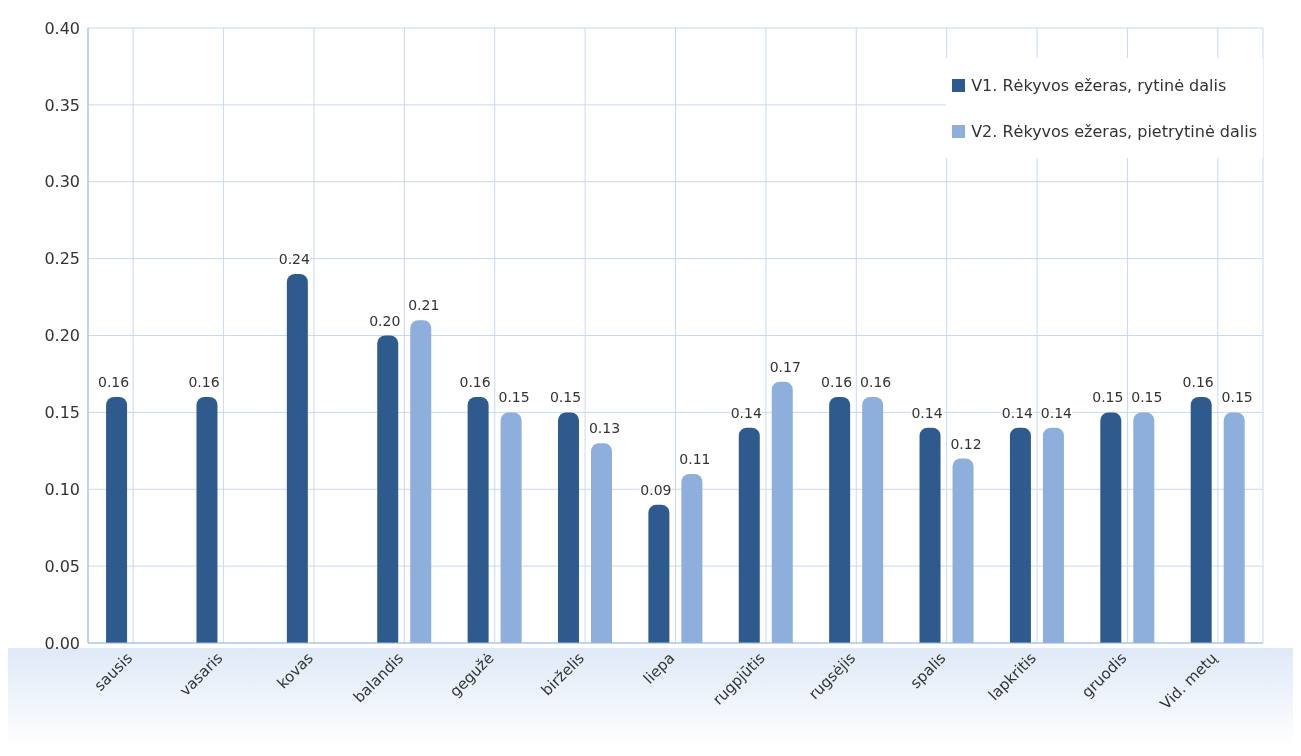  What do you see at coordinates (62, 259) in the screenshot?
I see `y-tick-label: 0.25` at bounding box center [62, 259].